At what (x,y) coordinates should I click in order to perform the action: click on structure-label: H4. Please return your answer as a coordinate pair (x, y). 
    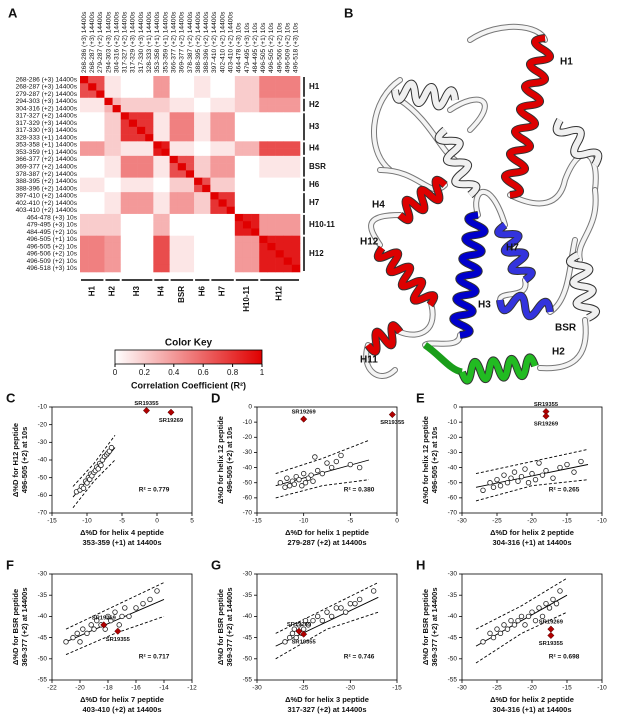
    Looking at the image, I should click on (378, 205).